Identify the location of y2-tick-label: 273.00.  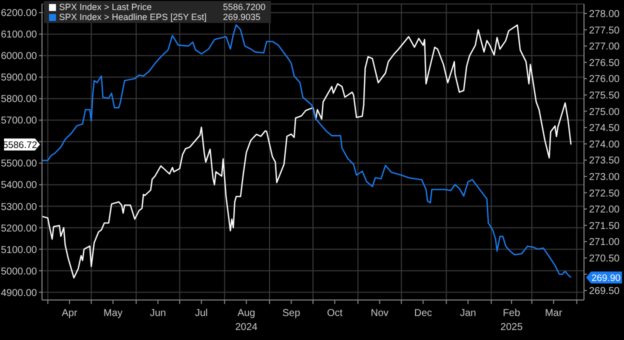
(604, 177).